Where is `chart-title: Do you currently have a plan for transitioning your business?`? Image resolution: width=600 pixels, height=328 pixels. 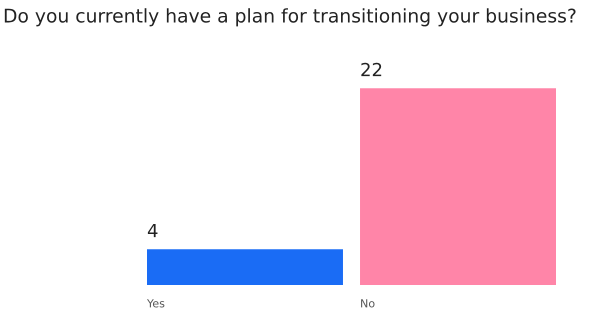
chart-title: Do you currently have a plan for transitioning your business? is located at coordinates (290, 17).